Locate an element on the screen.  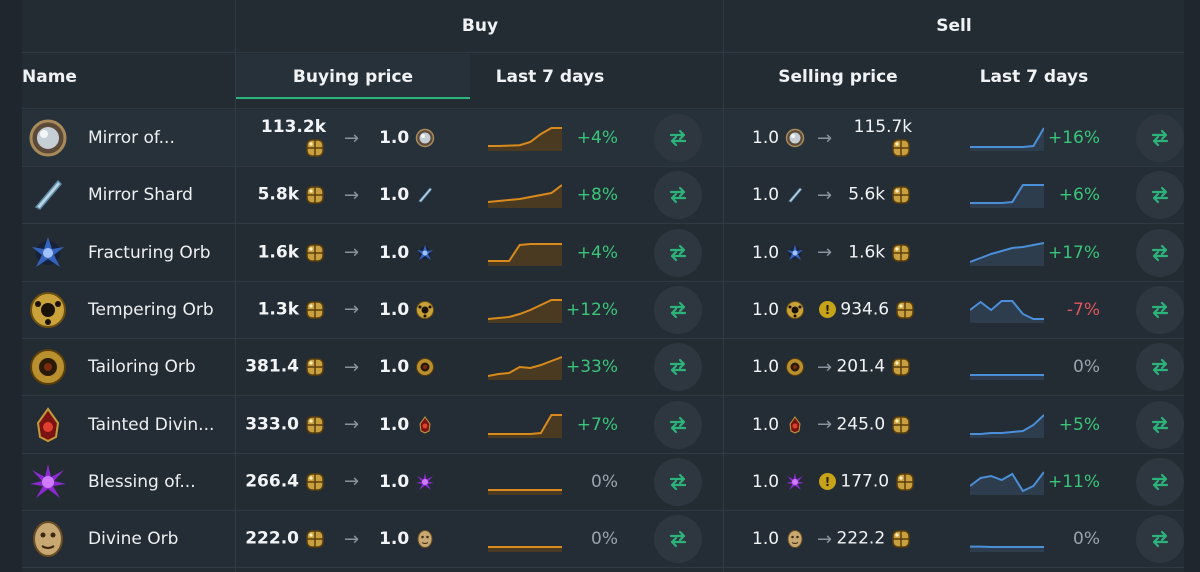
buy-change-value: +12% is located at coordinates (591, 309).